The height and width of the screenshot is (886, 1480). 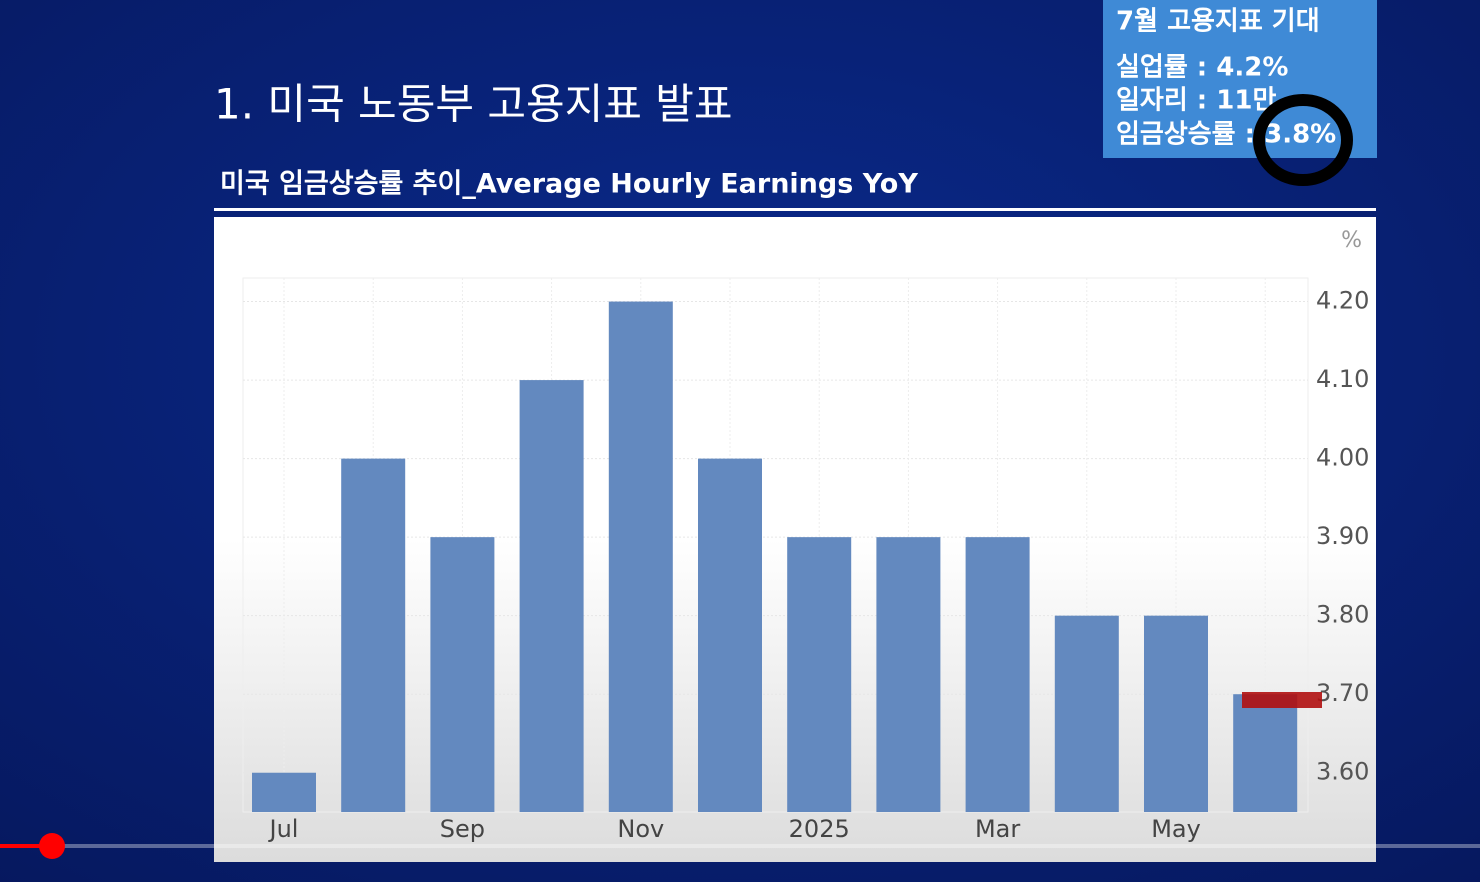 I want to click on x-tick-label: Sep, so click(x=462, y=829).